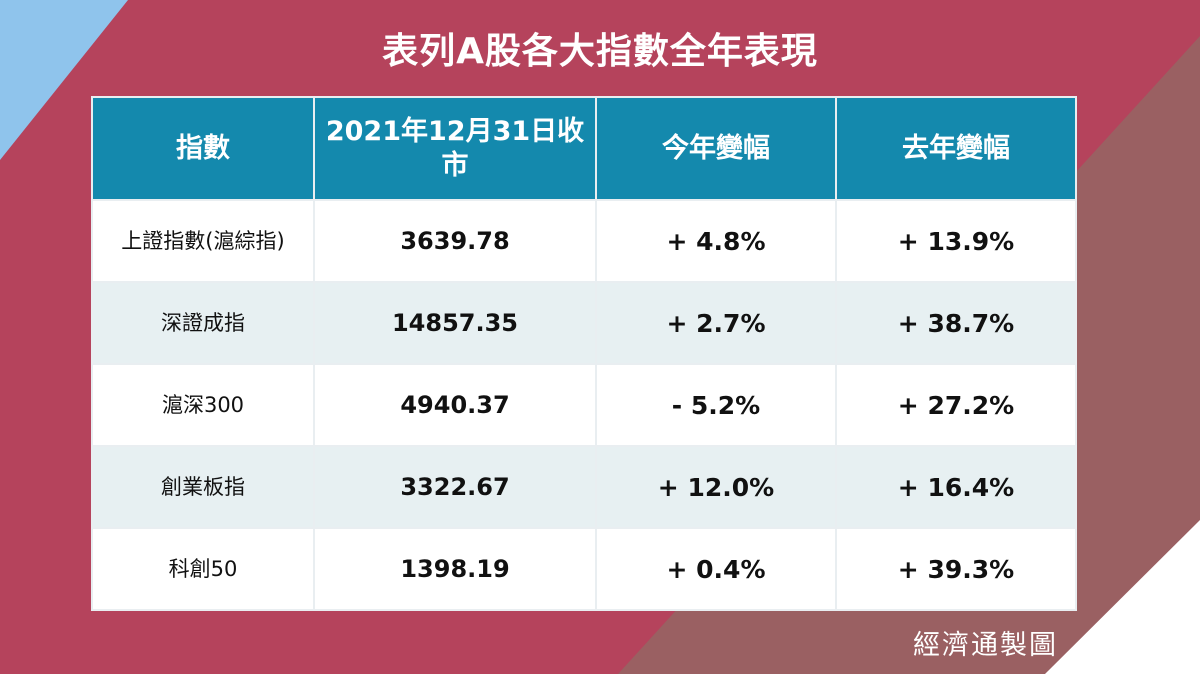 This screenshot has height=674, width=1200. Describe the element at coordinates (455, 148) in the screenshot. I see `column-header-close: 2021年12月31日收市` at that location.